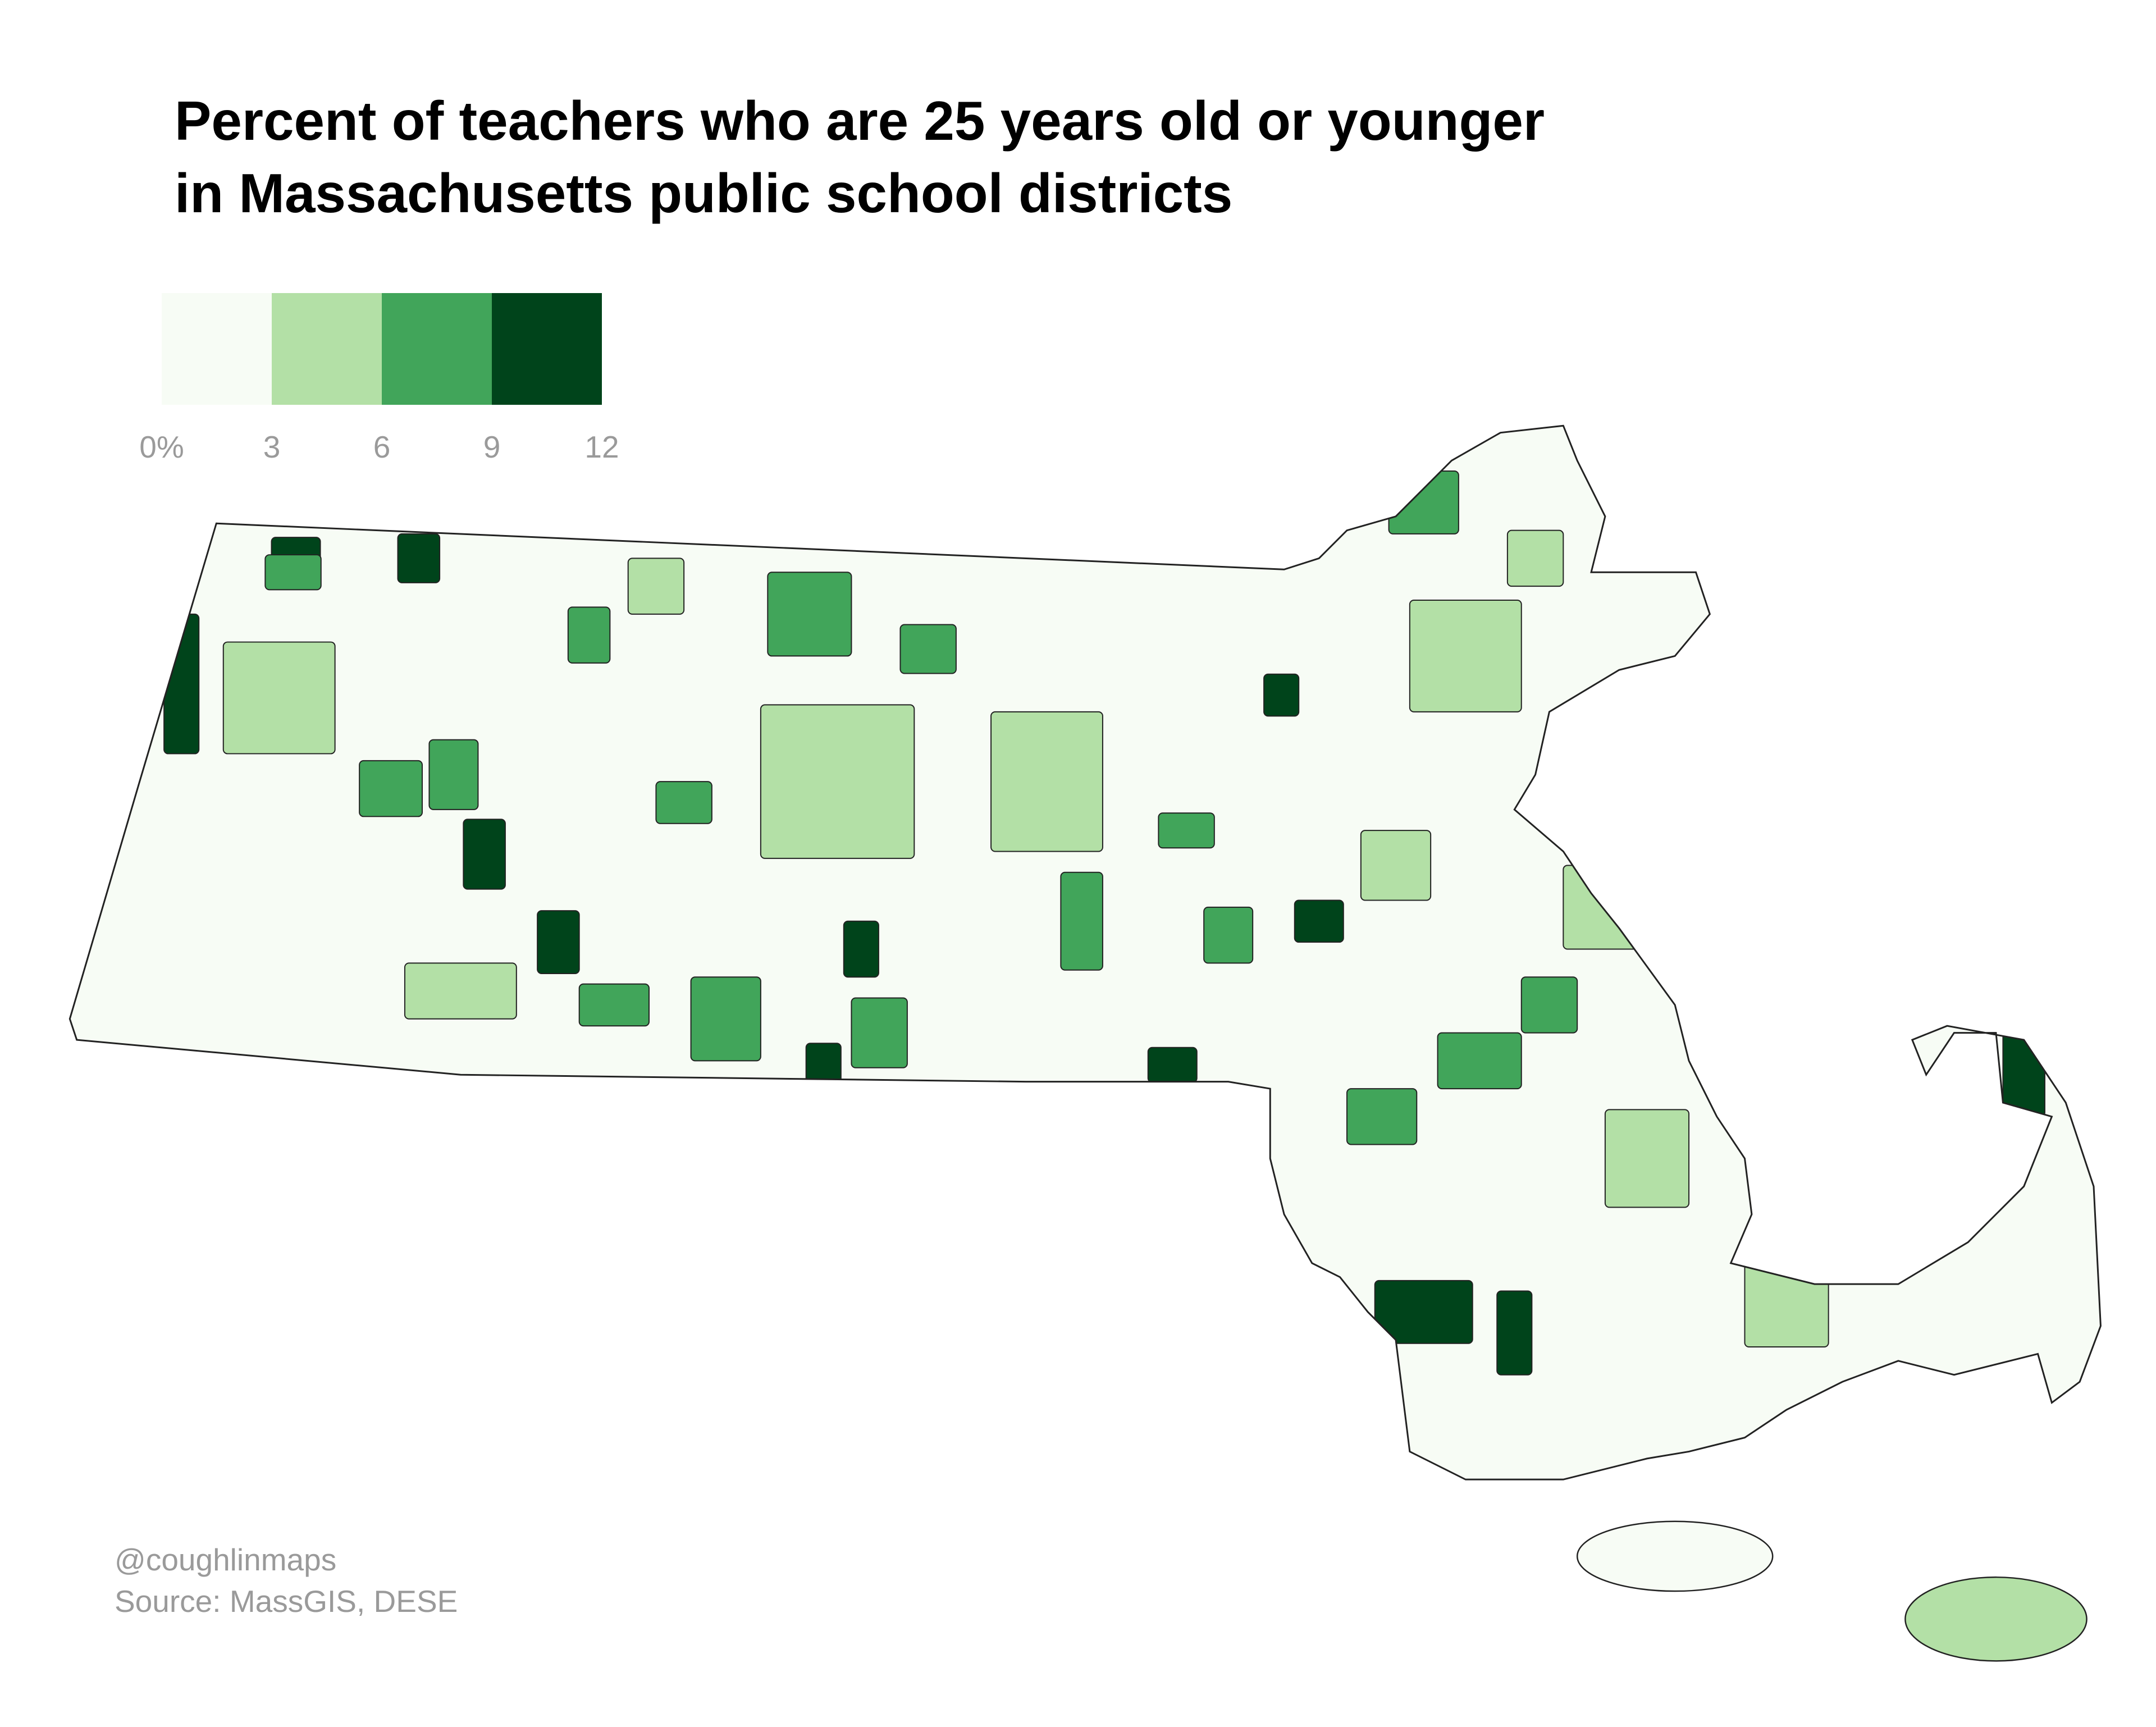  Describe the element at coordinates (492, 447) in the screenshot. I see `legend-tick-label: 9` at that location.